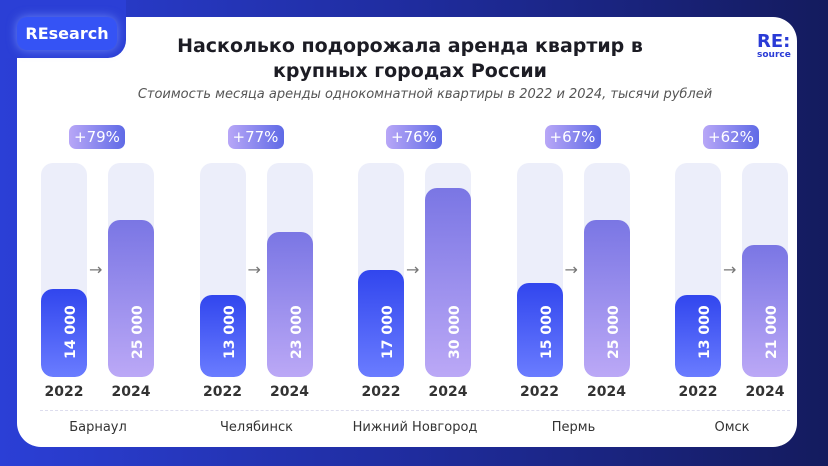 This screenshot has height=466, width=828. I want to click on bar-track: 15 000, so click(539, 270).